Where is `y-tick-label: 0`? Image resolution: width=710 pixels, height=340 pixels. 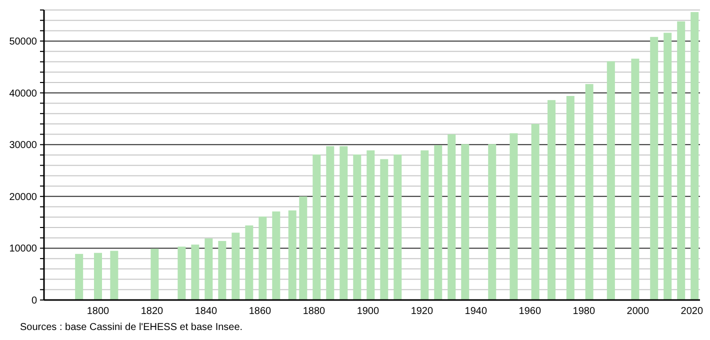 y-tick-label: 0 is located at coordinates (34, 301).